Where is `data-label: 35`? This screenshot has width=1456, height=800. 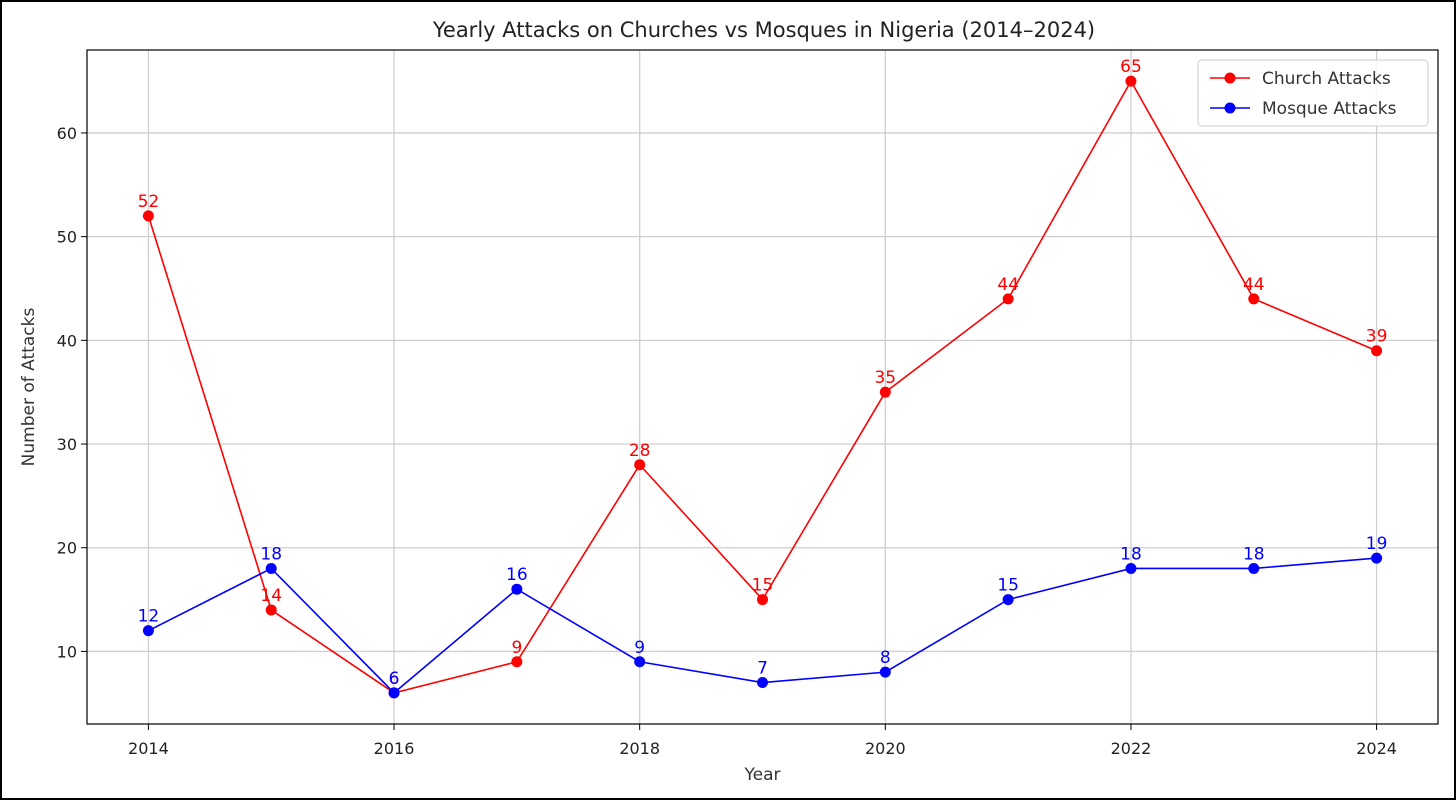 data-label: 35 is located at coordinates (885, 378).